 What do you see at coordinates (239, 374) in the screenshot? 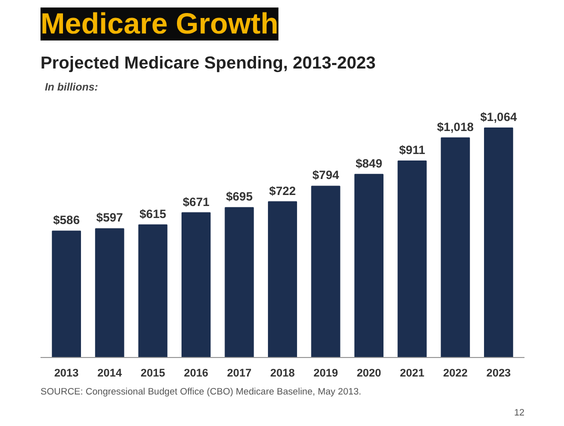
I see `x-tick-label: 2017` at bounding box center [239, 374].